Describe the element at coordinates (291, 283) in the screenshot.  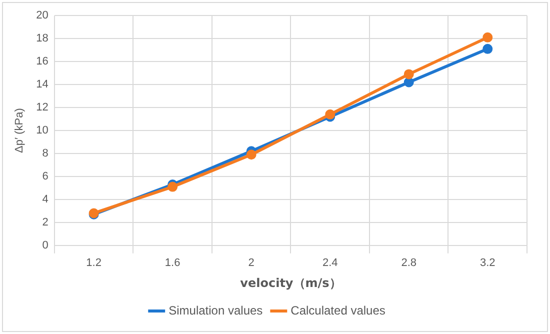
I see `x-axis-title: velocity（m/s）` at that location.